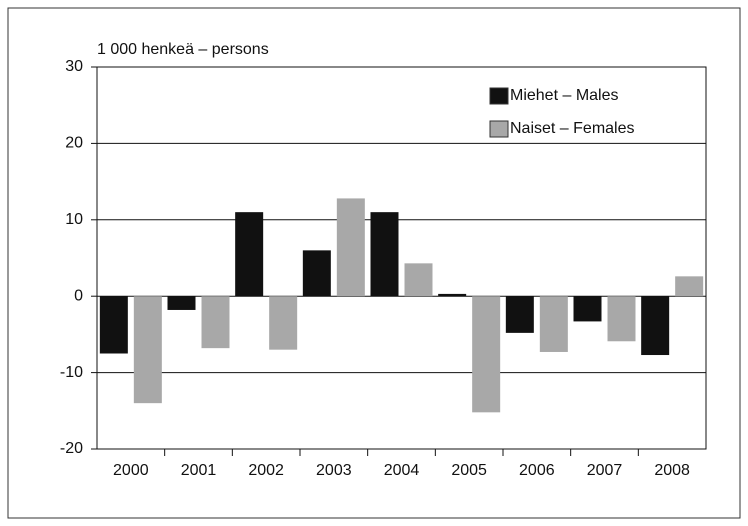  Describe the element at coordinates (537, 470) in the screenshot. I see `x-tick-label: 2006` at that location.